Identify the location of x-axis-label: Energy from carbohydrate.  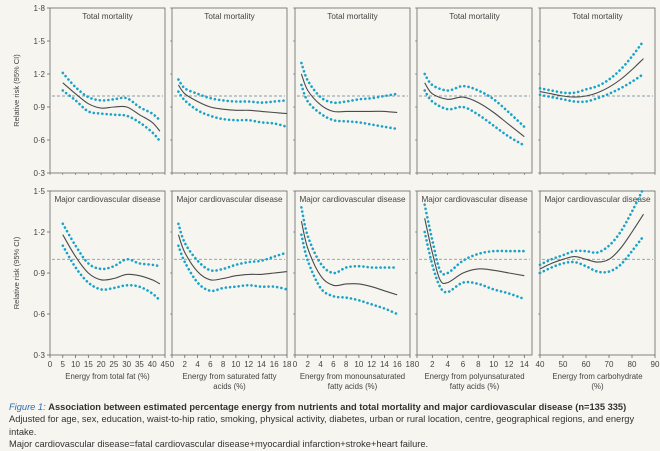
(597, 376).